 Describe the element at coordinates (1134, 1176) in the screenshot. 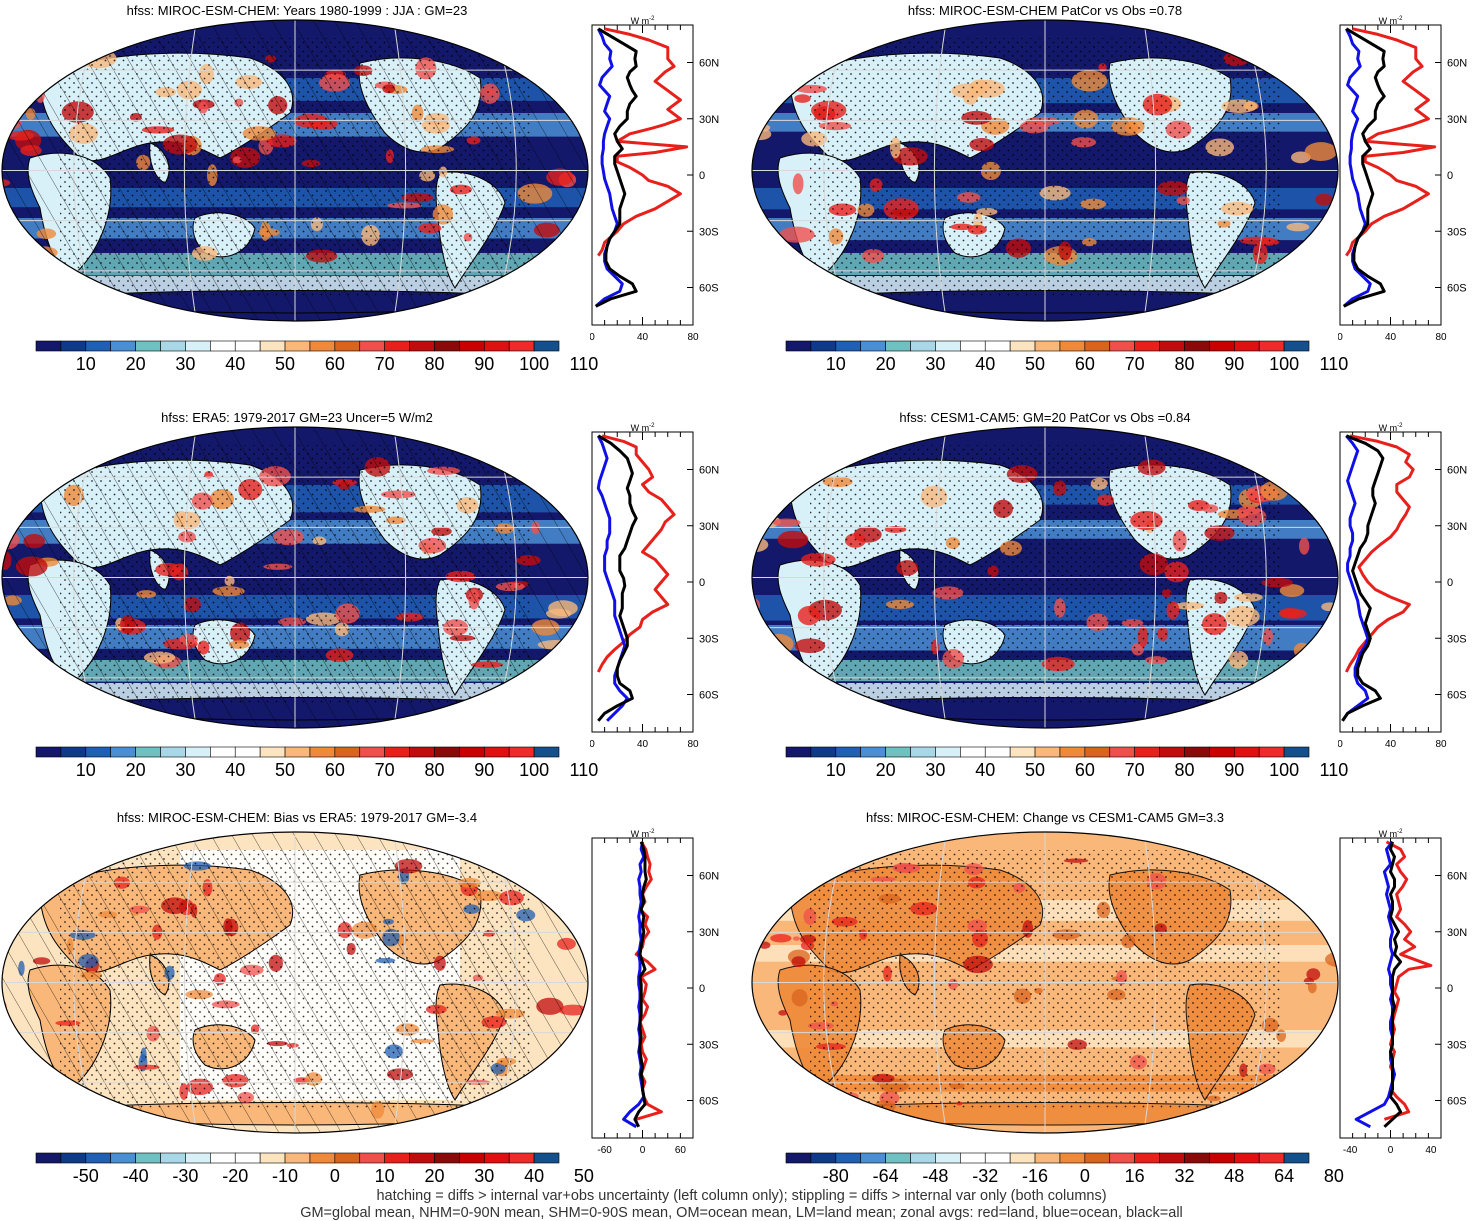

I see `colorbar-tick-label: 16` at that location.